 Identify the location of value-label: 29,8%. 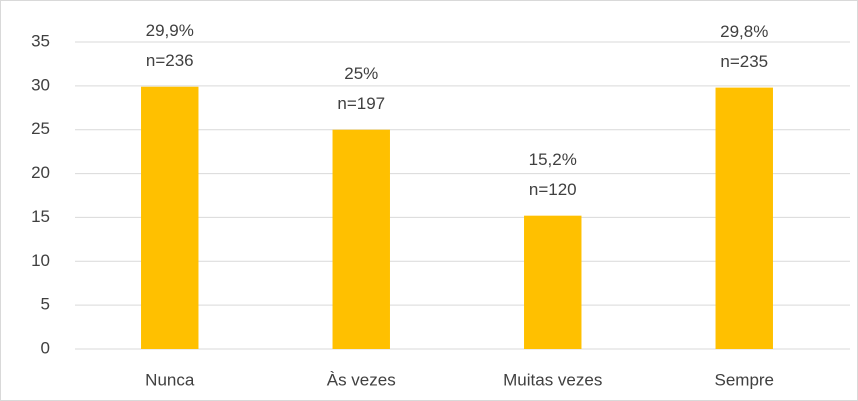
(744, 31).